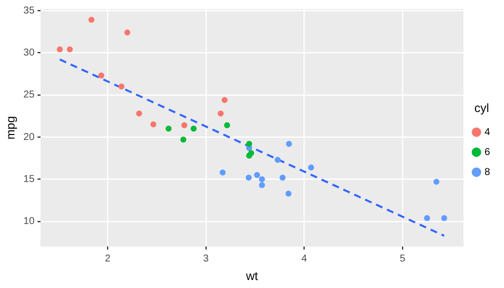 This screenshot has height=288, width=504. Describe the element at coordinates (11, 128) in the screenshot. I see `y-axis-title: mpg` at that location.